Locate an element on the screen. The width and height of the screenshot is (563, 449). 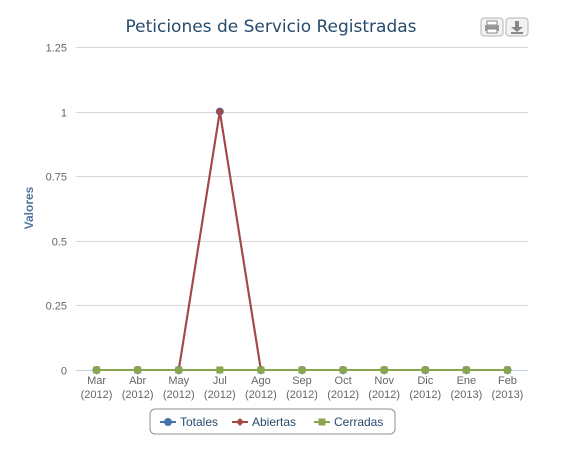
x-tick-label: Sep is located at coordinates (302, 381).